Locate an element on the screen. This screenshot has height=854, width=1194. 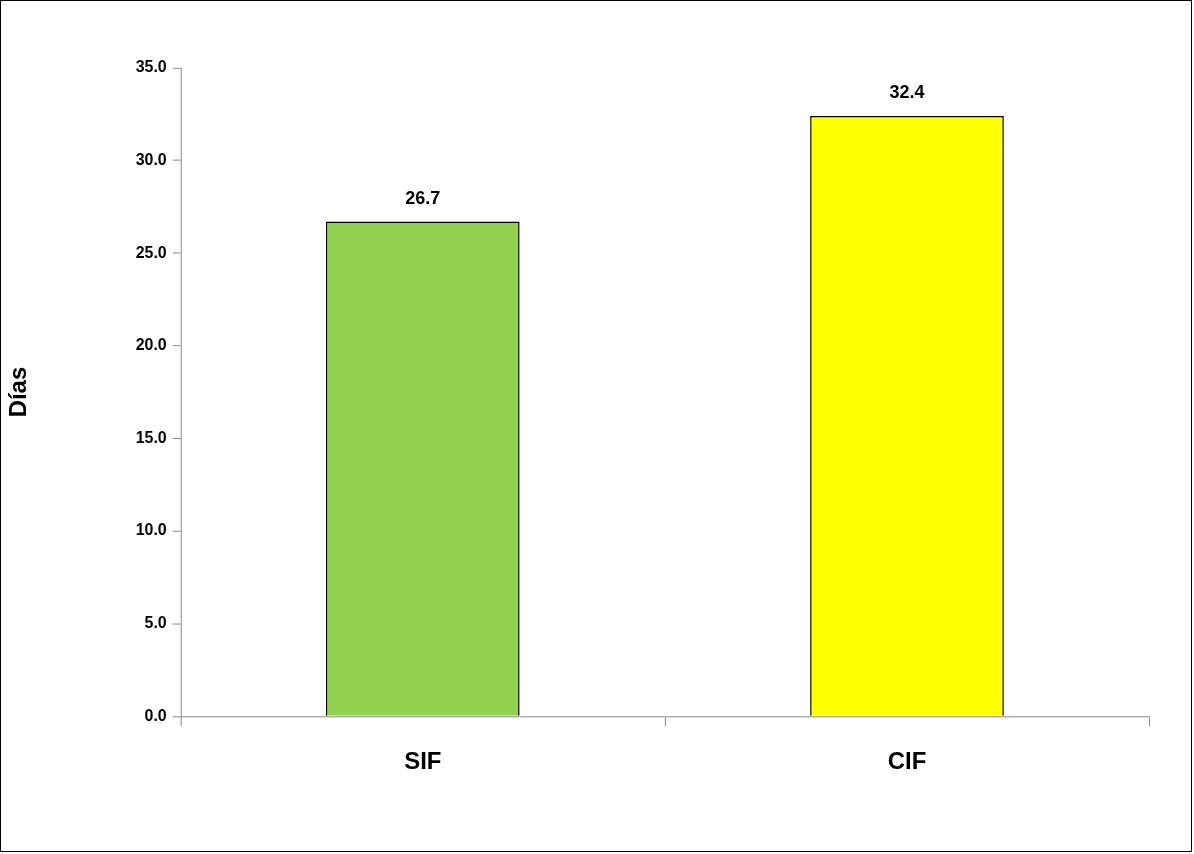
x-tick-label: CIF is located at coordinates (907, 761).